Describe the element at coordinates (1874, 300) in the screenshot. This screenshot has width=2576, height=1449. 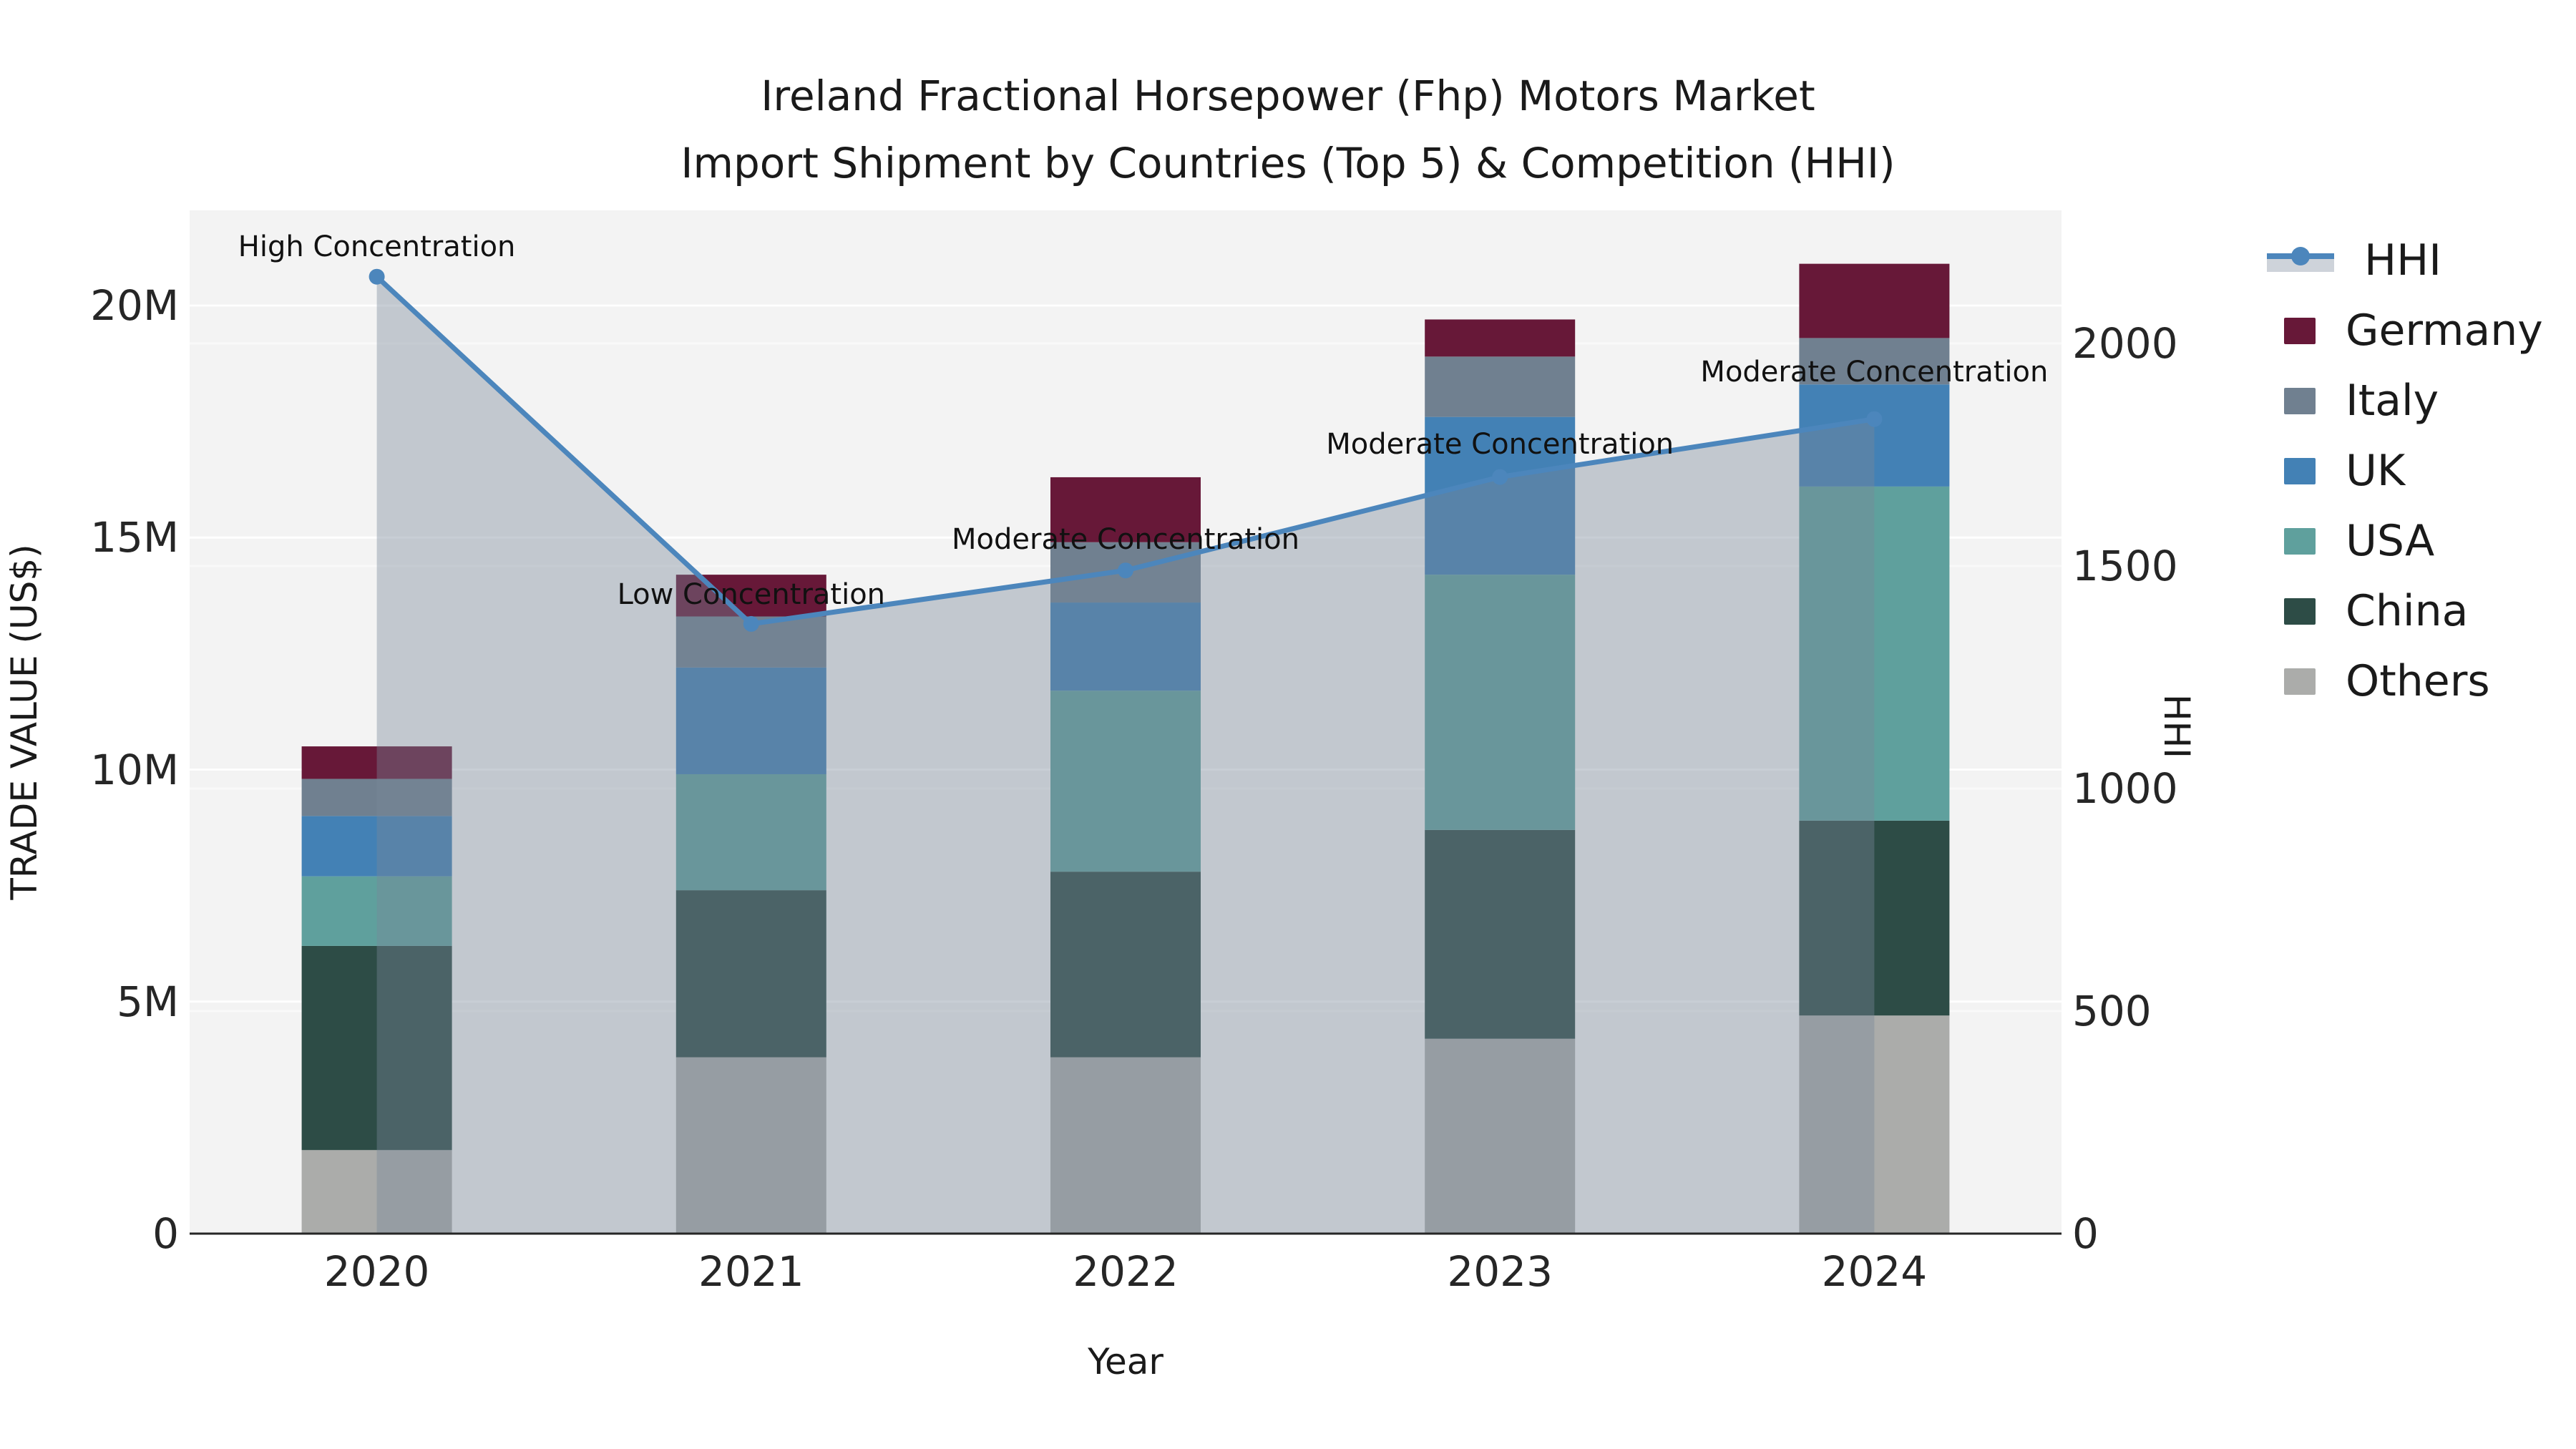
I see `bar-segment-2024-germany` at that location.